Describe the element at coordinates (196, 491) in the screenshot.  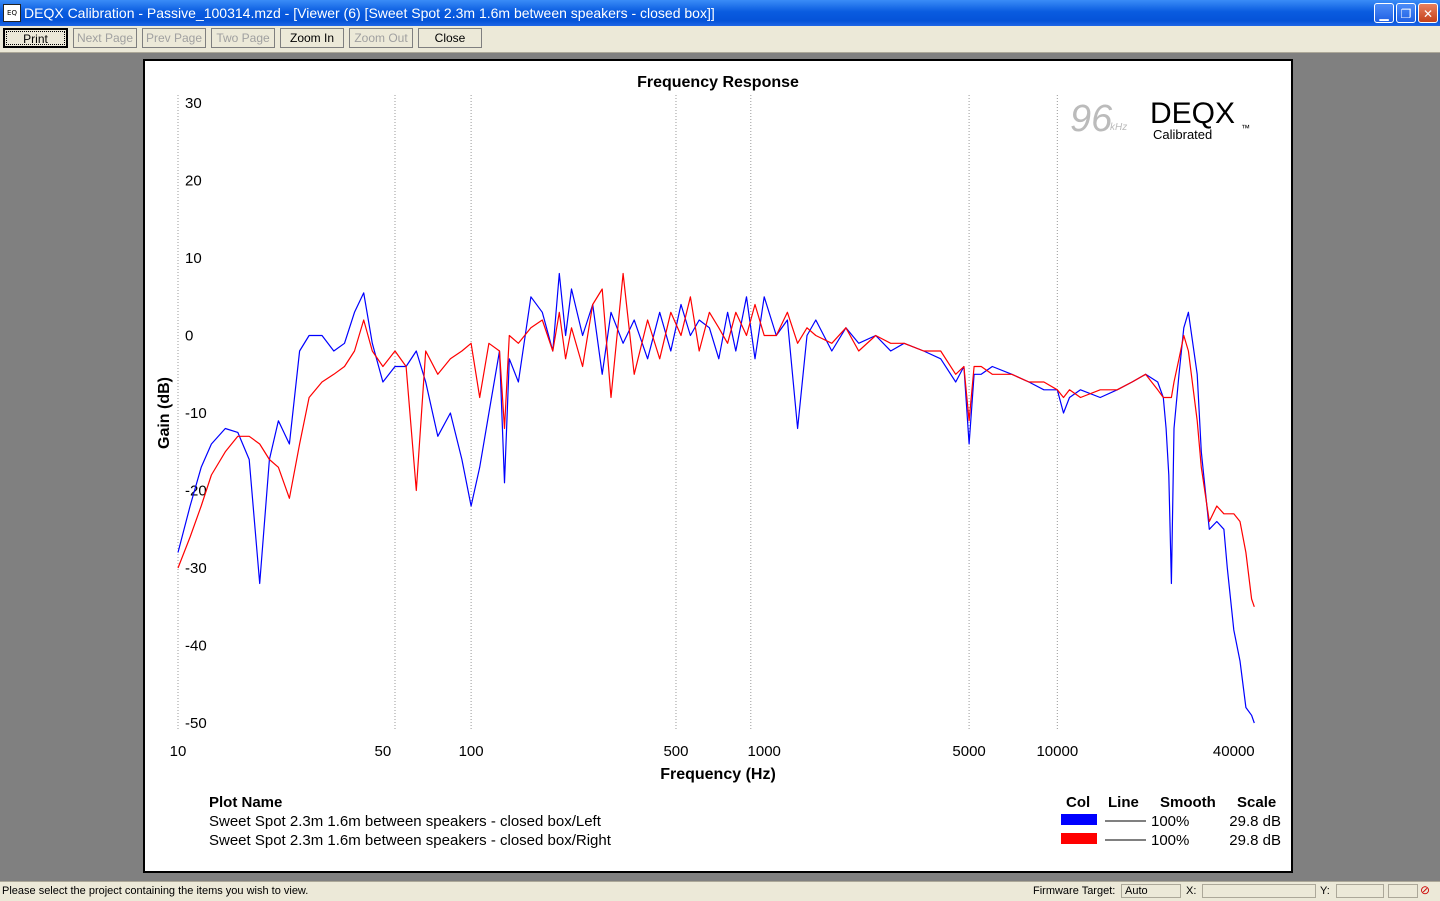
I see `y-tick-label: -20` at that location.